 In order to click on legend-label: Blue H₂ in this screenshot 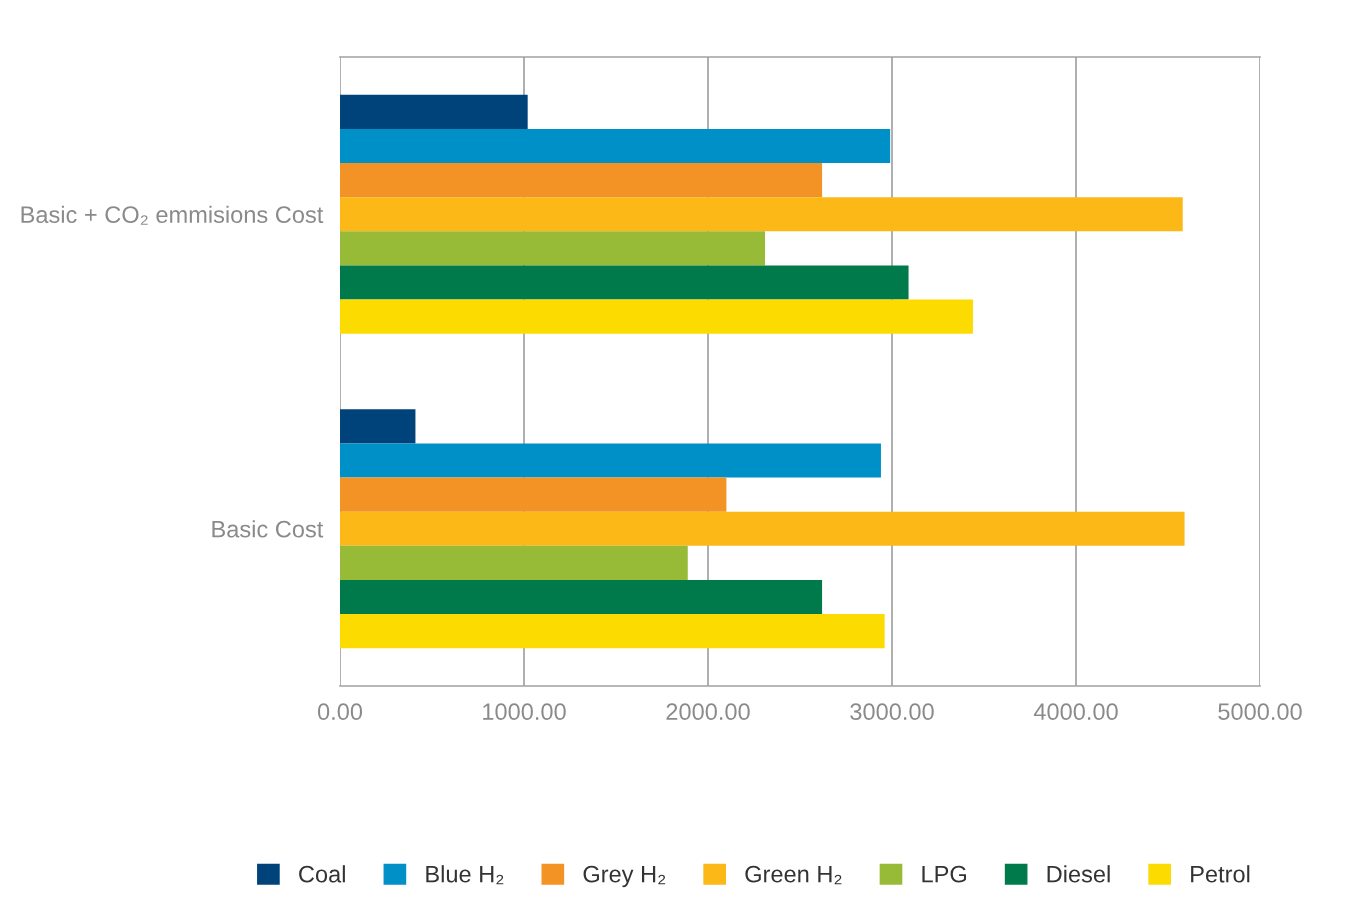, I will do `click(465, 875)`.